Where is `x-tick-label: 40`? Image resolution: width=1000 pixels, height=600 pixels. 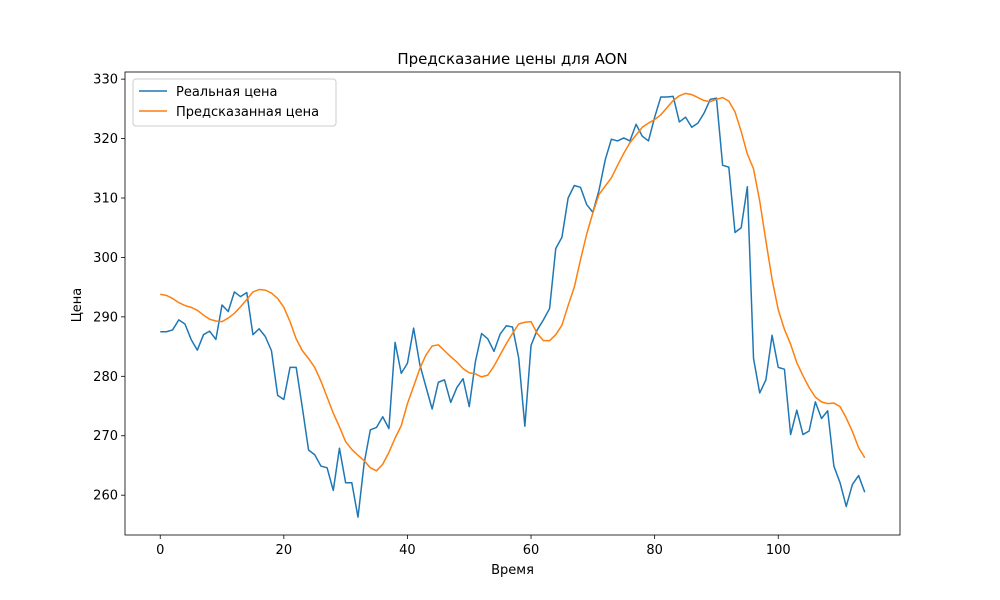 x-tick-label: 40 is located at coordinates (407, 550).